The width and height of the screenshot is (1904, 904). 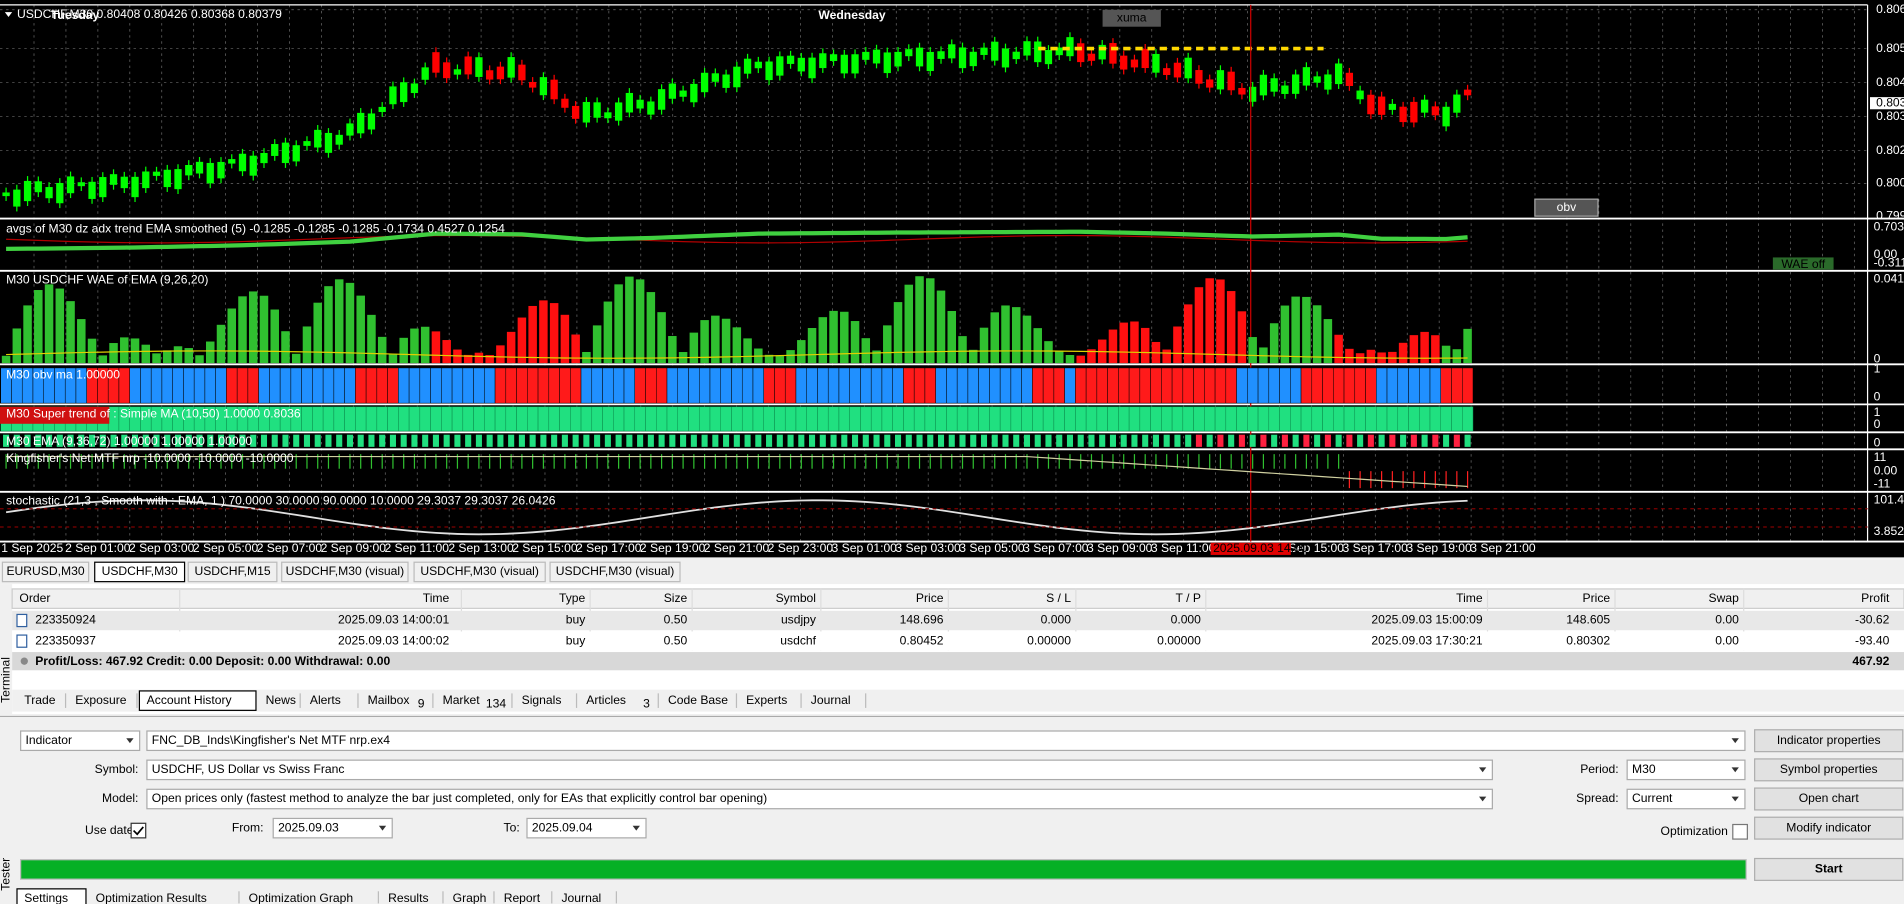 What do you see at coordinates (281, 700) in the screenshot?
I see `terminal-tab: News` at bounding box center [281, 700].